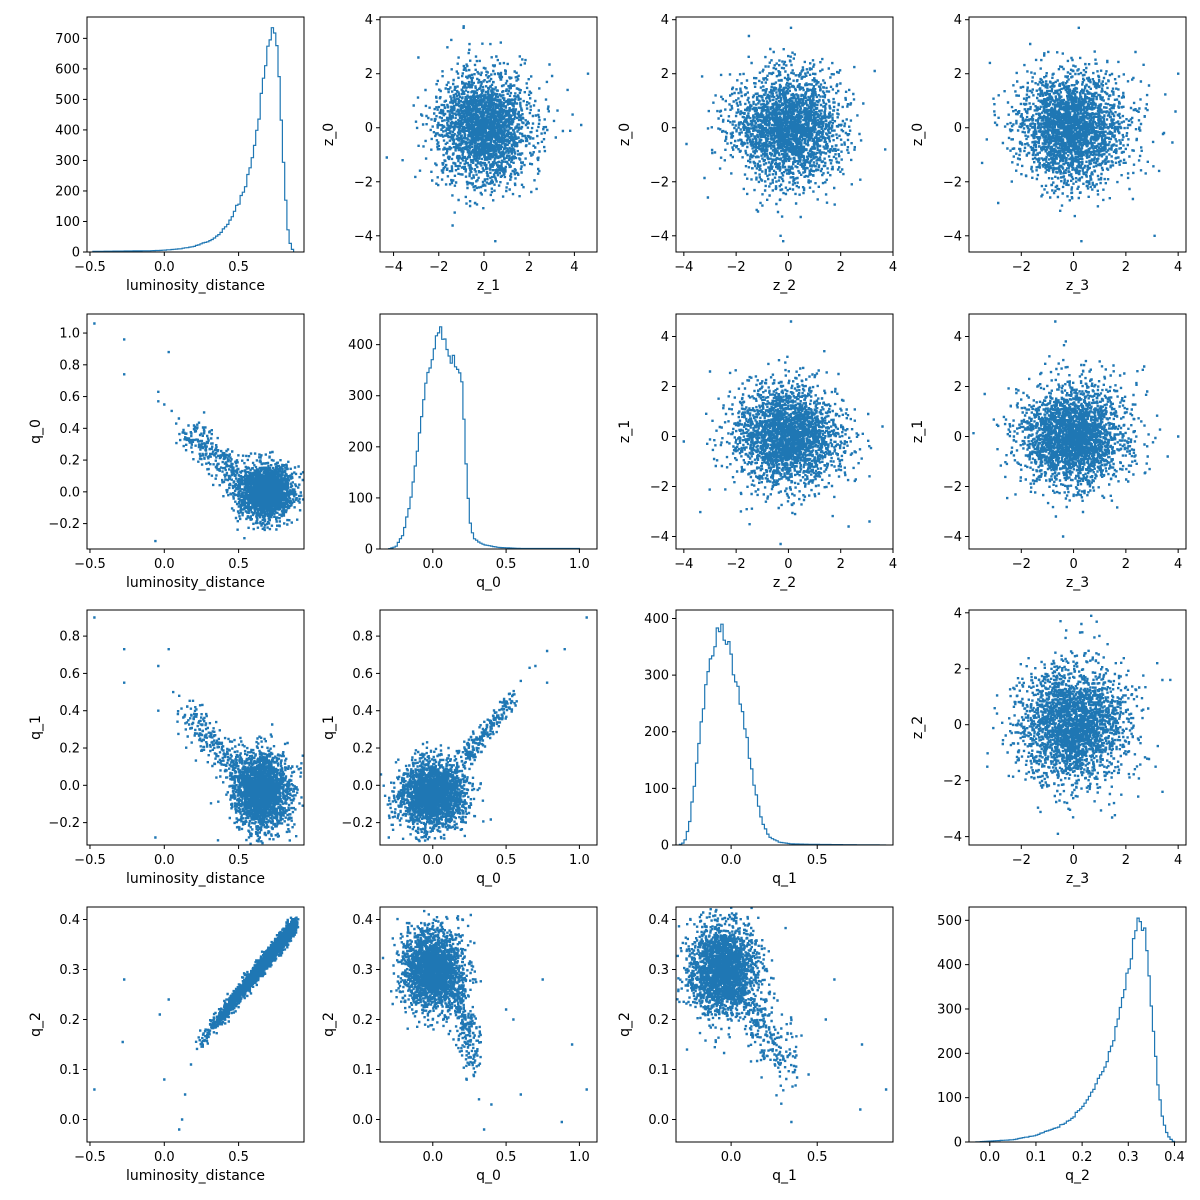  Describe the element at coordinates (918, 431) in the screenshot. I see `y-axis-label: z_1` at that location.